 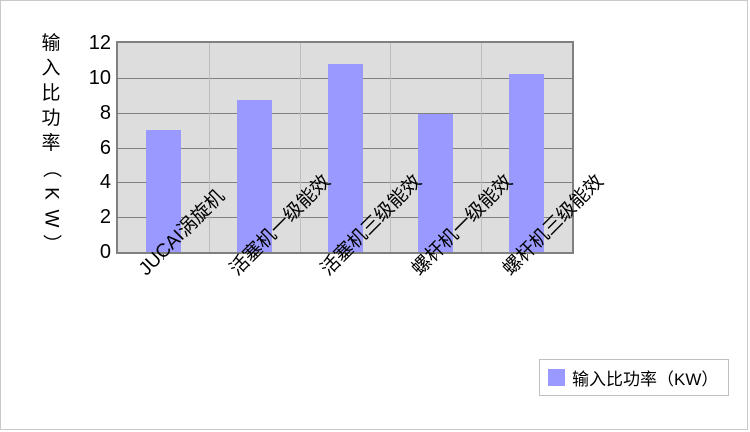 What do you see at coordinates (51, 43) in the screenshot?
I see `y-axis-title-char: 输` at bounding box center [51, 43].